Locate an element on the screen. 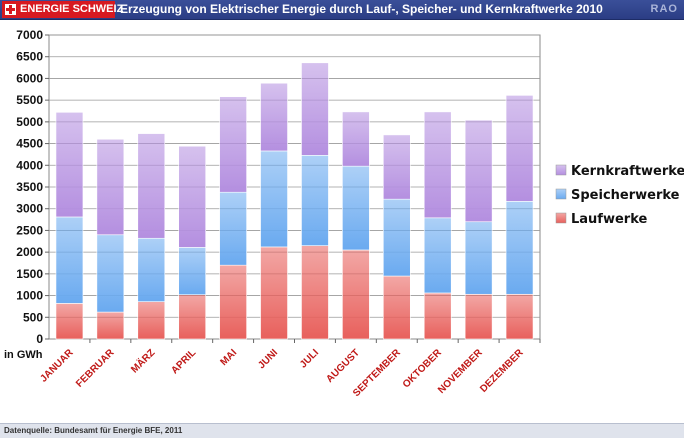 This screenshot has height=438, width=684. y-tick-label: 2000 is located at coordinates (29, 252).